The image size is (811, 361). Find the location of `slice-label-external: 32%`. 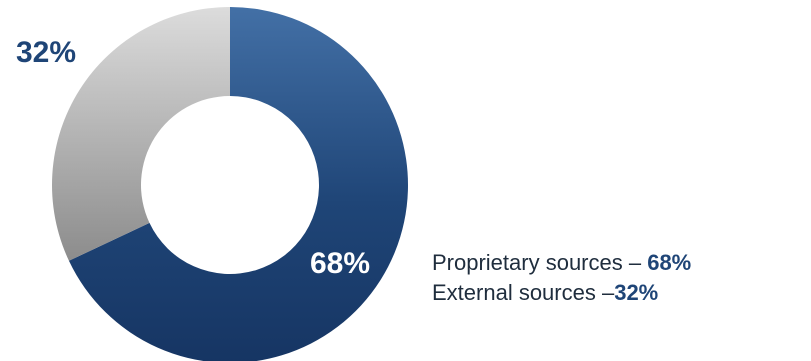

slice-label-external: 32% is located at coordinates (46, 52).